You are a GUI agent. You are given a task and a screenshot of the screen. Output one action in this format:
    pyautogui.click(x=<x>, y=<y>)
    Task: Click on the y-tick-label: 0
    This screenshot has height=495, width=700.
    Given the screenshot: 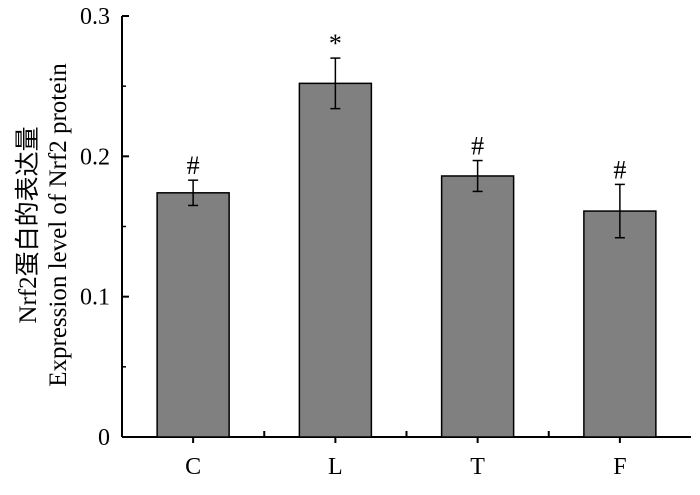 What is the action you would take?
    pyautogui.click(x=104, y=438)
    